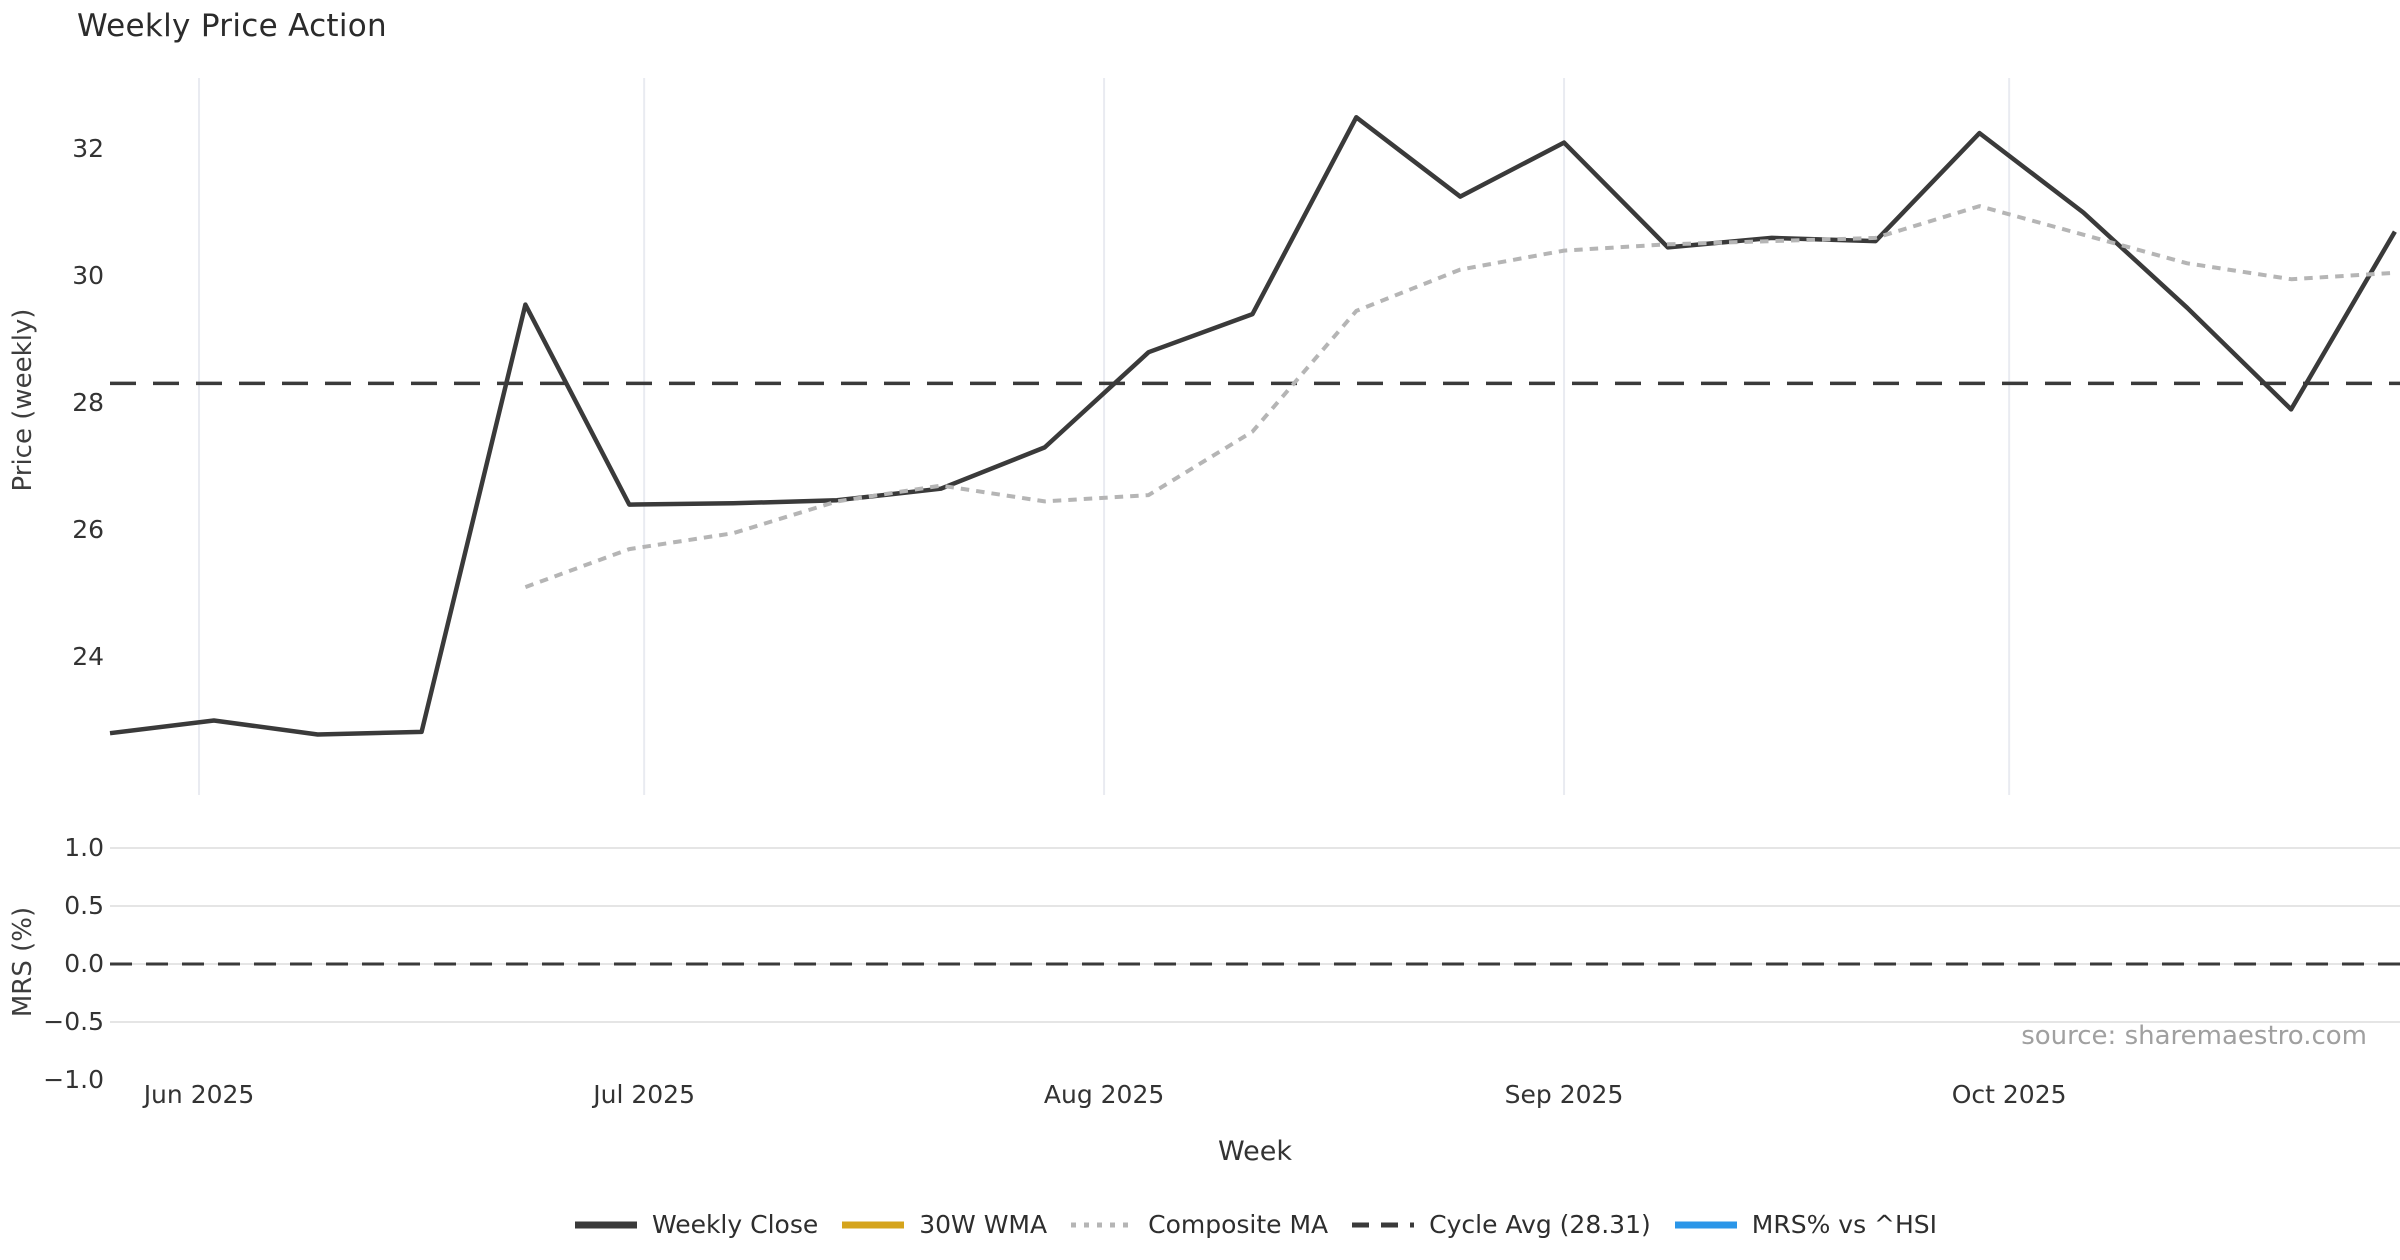 The height and width of the screenshot is (1260, 2400). Describe the element at coordinates (73, 1079) in the screenshot. I see `y-tick-label: −1.0` at that location.